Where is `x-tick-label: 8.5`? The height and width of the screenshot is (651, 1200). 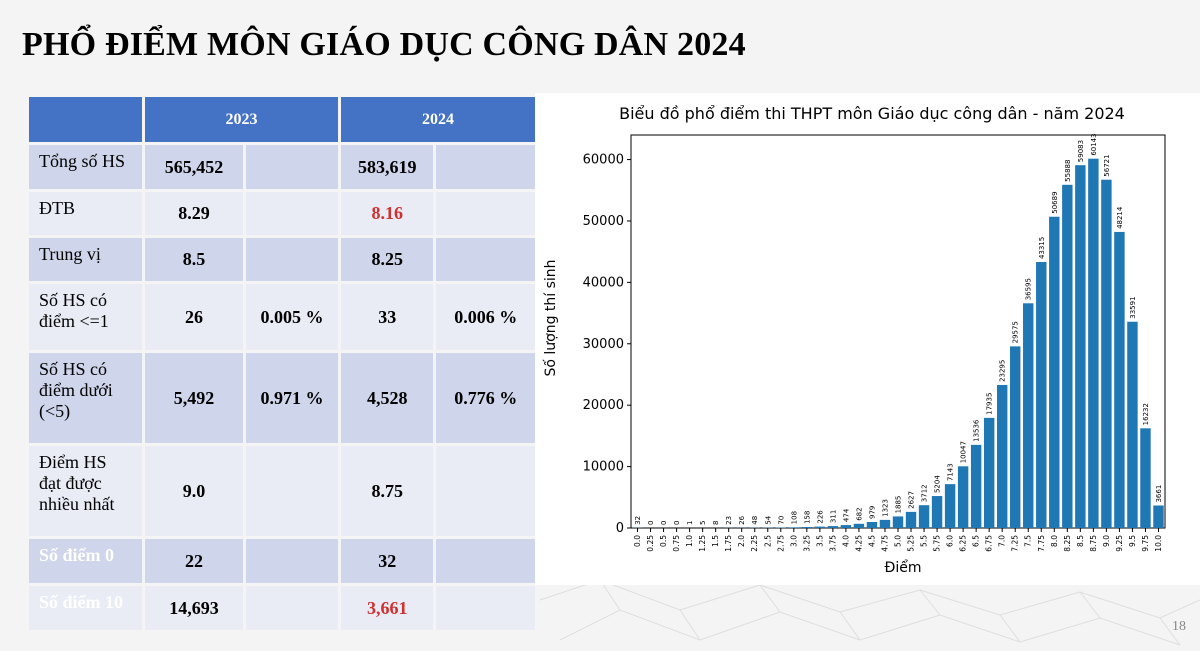 x-tick-label: 8.5 is located at coordinates (1080, 541).